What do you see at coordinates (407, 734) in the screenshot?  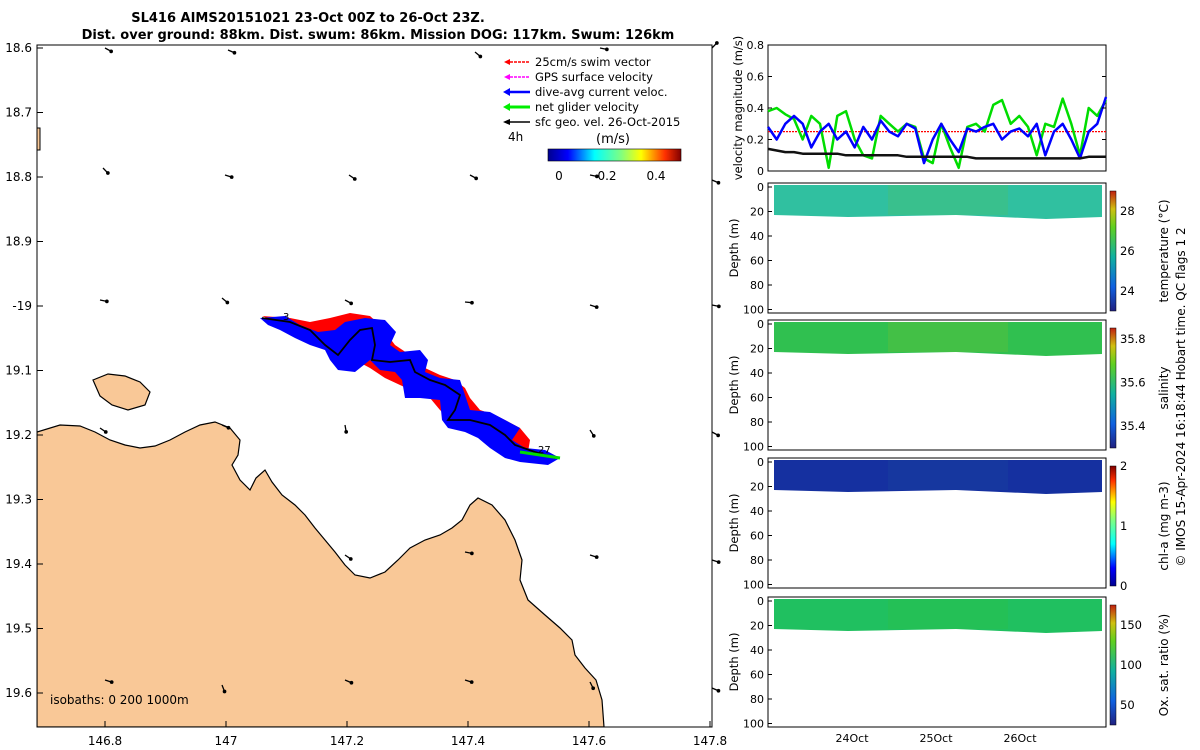 I see `map-x-ticks: 146.8 147 147.2 147.4 147.6 147.8` at bounding box center [407, 734].